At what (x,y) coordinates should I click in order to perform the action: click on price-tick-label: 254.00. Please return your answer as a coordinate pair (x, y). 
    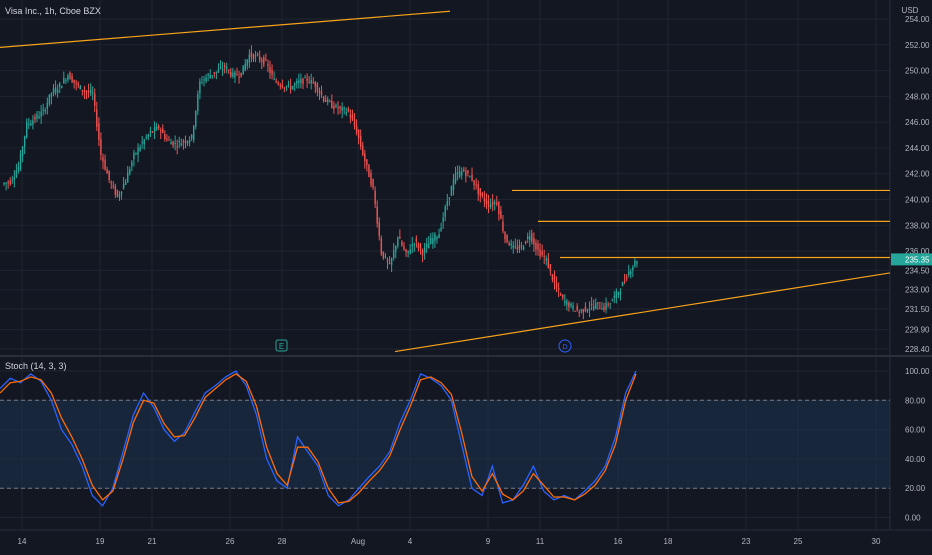
    Looking at the image, I should click on (917, 19).